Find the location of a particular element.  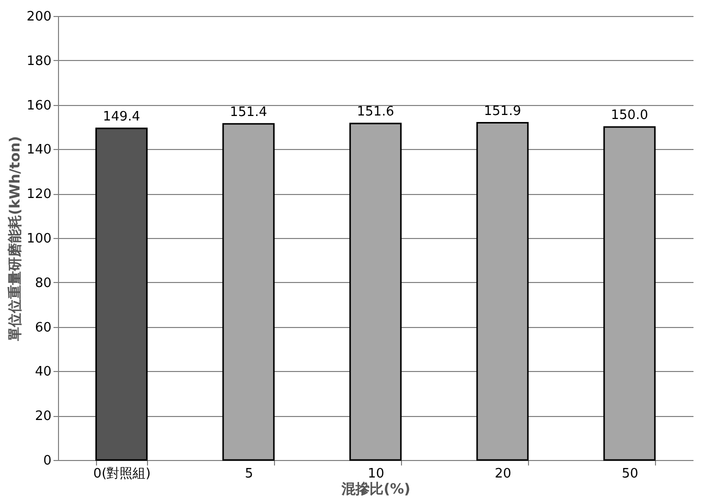

y-tick-label: 120 is located at coordinates (39, 194).